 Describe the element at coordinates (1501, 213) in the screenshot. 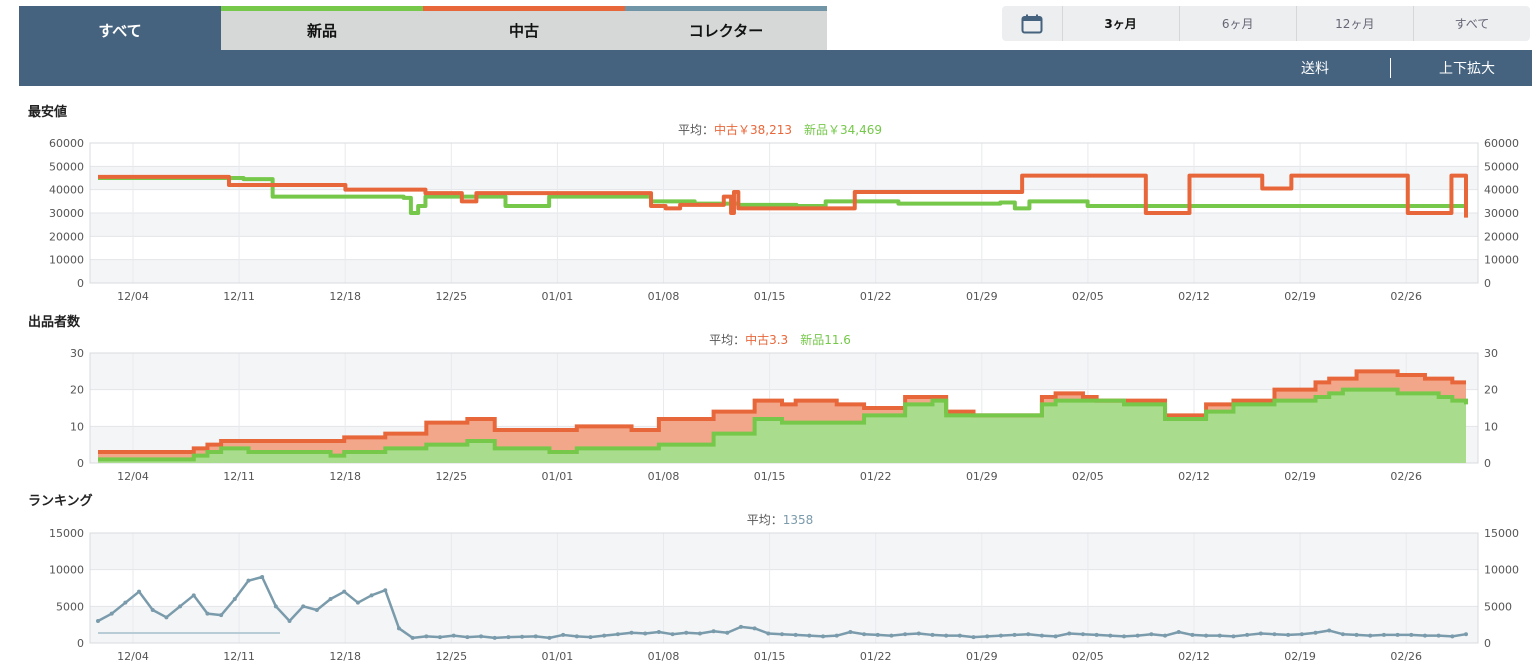

I see `y-tick-label-right: 30000` at that location.